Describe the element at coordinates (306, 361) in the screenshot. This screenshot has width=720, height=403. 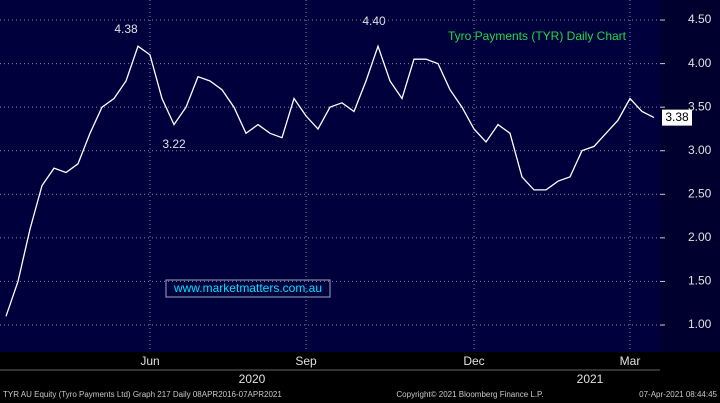
I see `x-tick-label: Sep` at that location.